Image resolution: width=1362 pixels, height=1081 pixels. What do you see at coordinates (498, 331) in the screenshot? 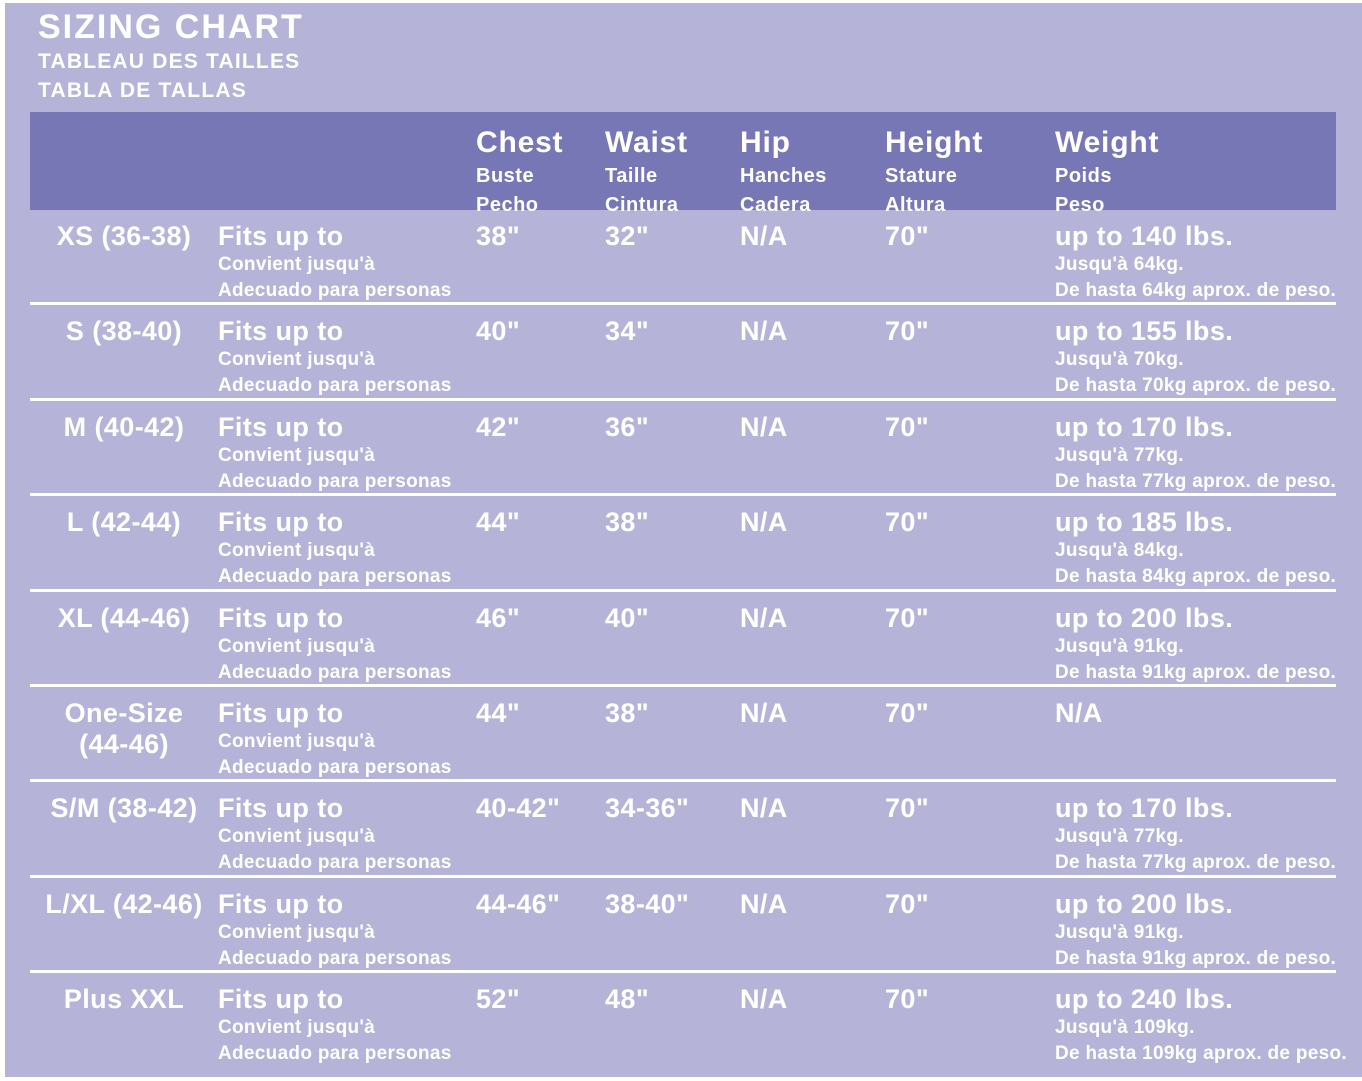
I see `chest-value: 40"` at bounding box center [498, 331].